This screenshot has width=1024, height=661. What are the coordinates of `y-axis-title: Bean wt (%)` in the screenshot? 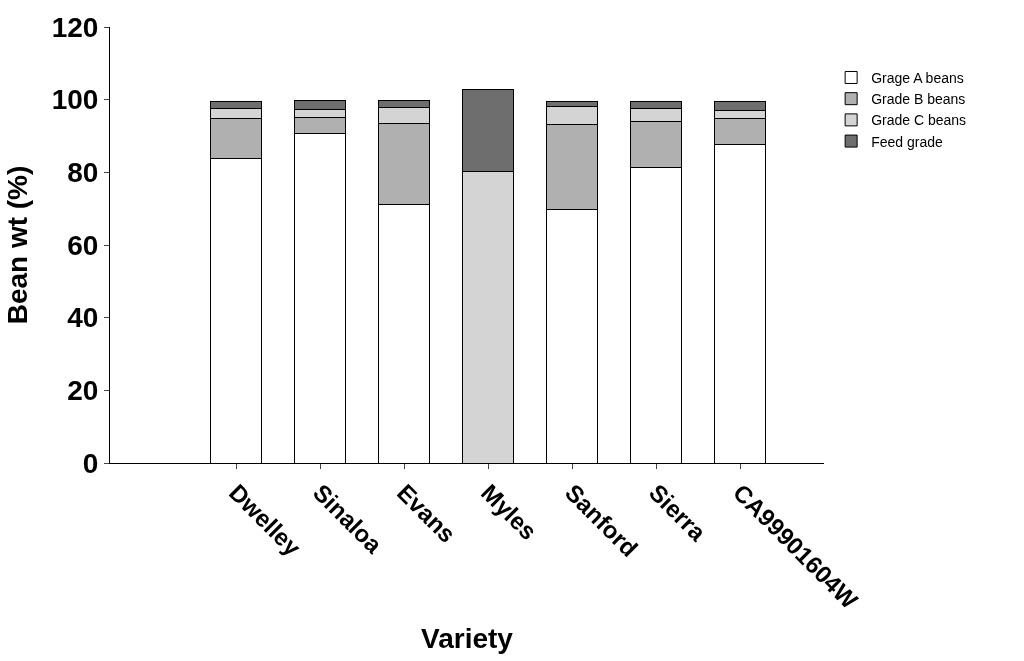 It's located at (18, 245).